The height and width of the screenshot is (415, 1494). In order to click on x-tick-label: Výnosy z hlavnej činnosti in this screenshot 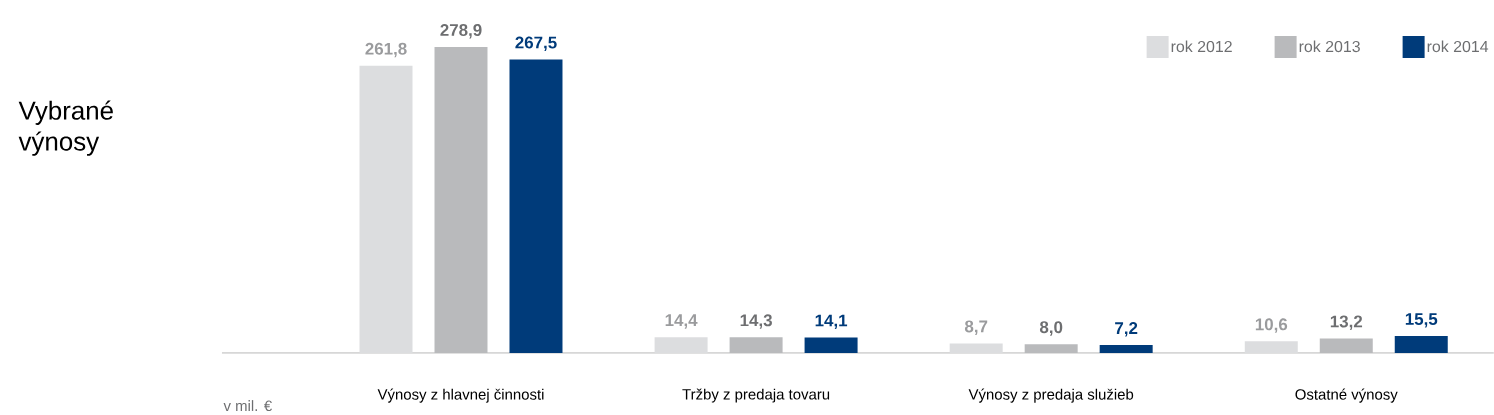, I will do `click(460, 395)`.